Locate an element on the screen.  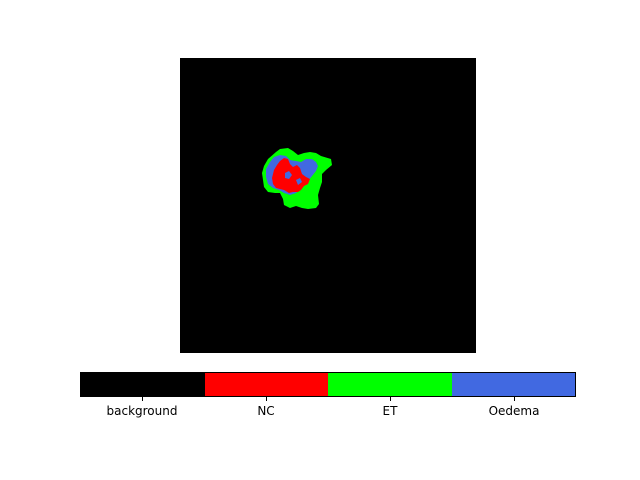
colorbar is located at coordinates (328, 384).